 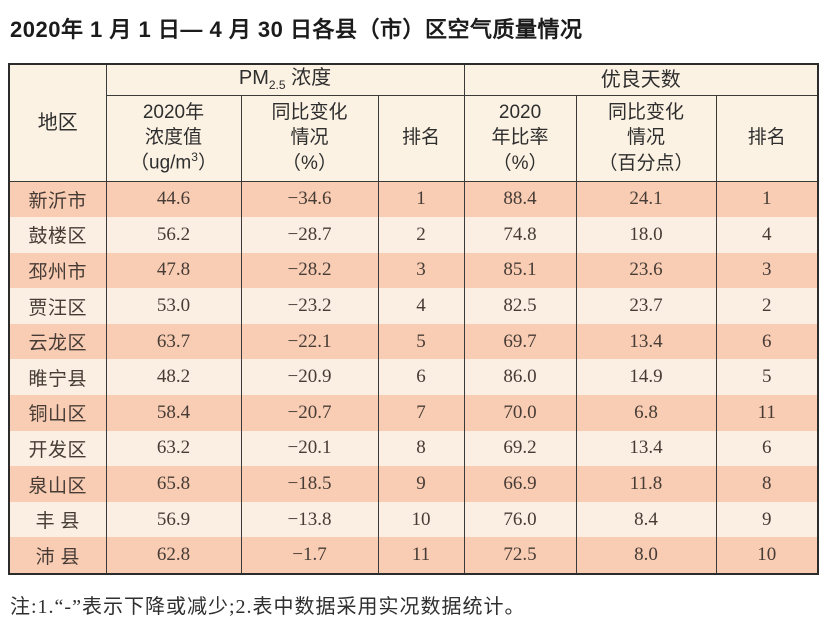 I want to click on cell-good-ratio: 86.0, so click(x=520, y=377).